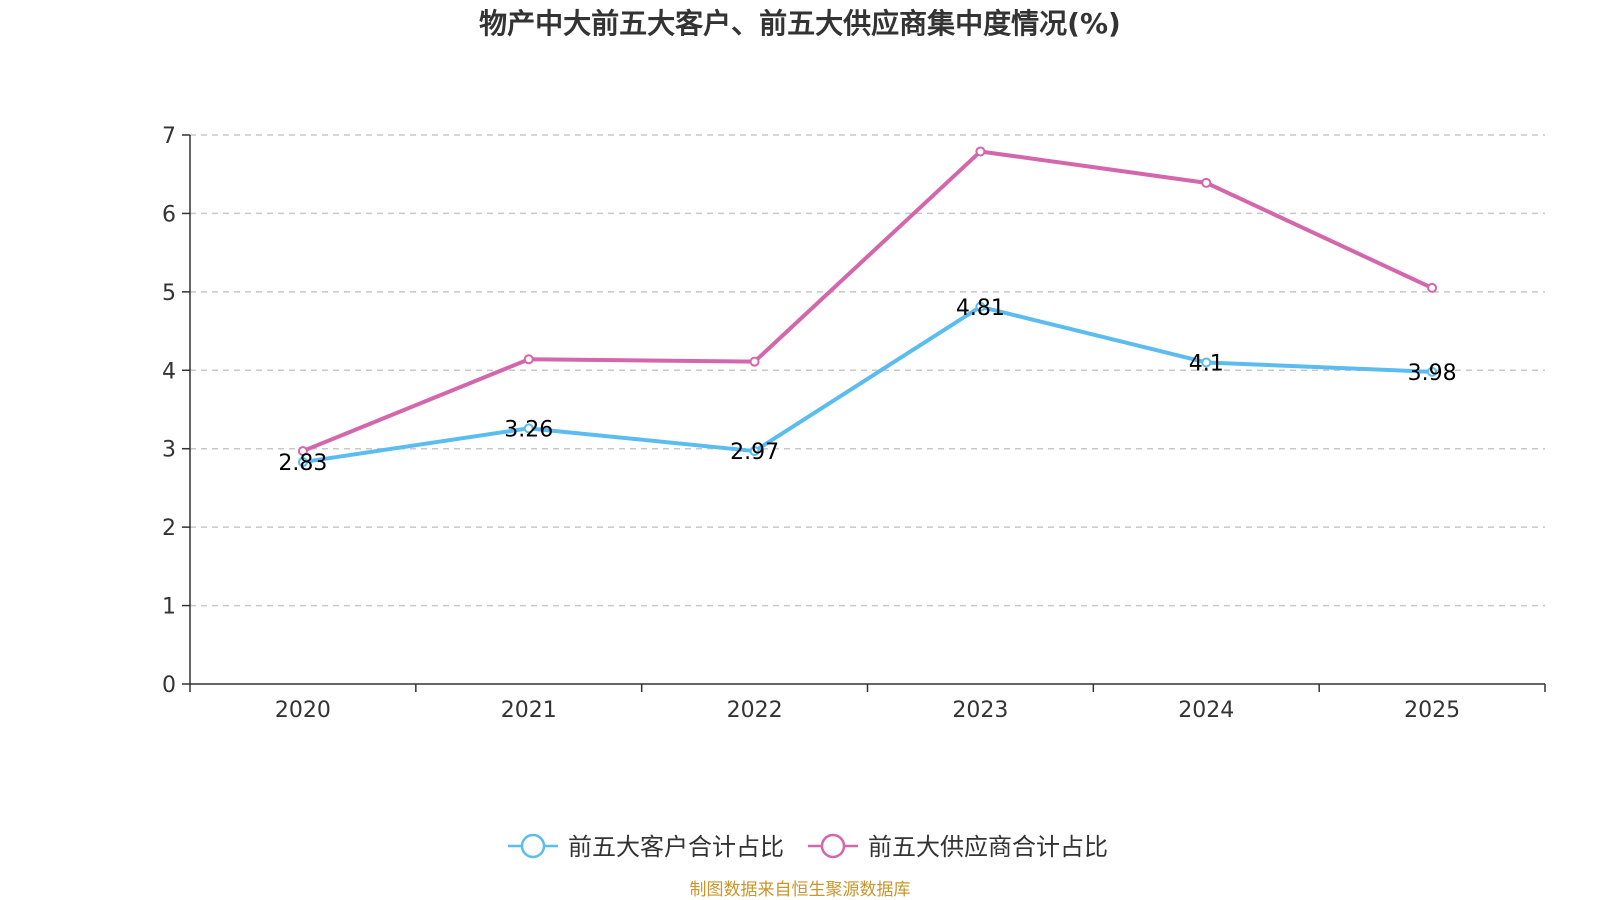  What do you see at coordinates (169, 685) in the screenshot?
I see `y-tick-label: 0` at bounding box center [169, 685].